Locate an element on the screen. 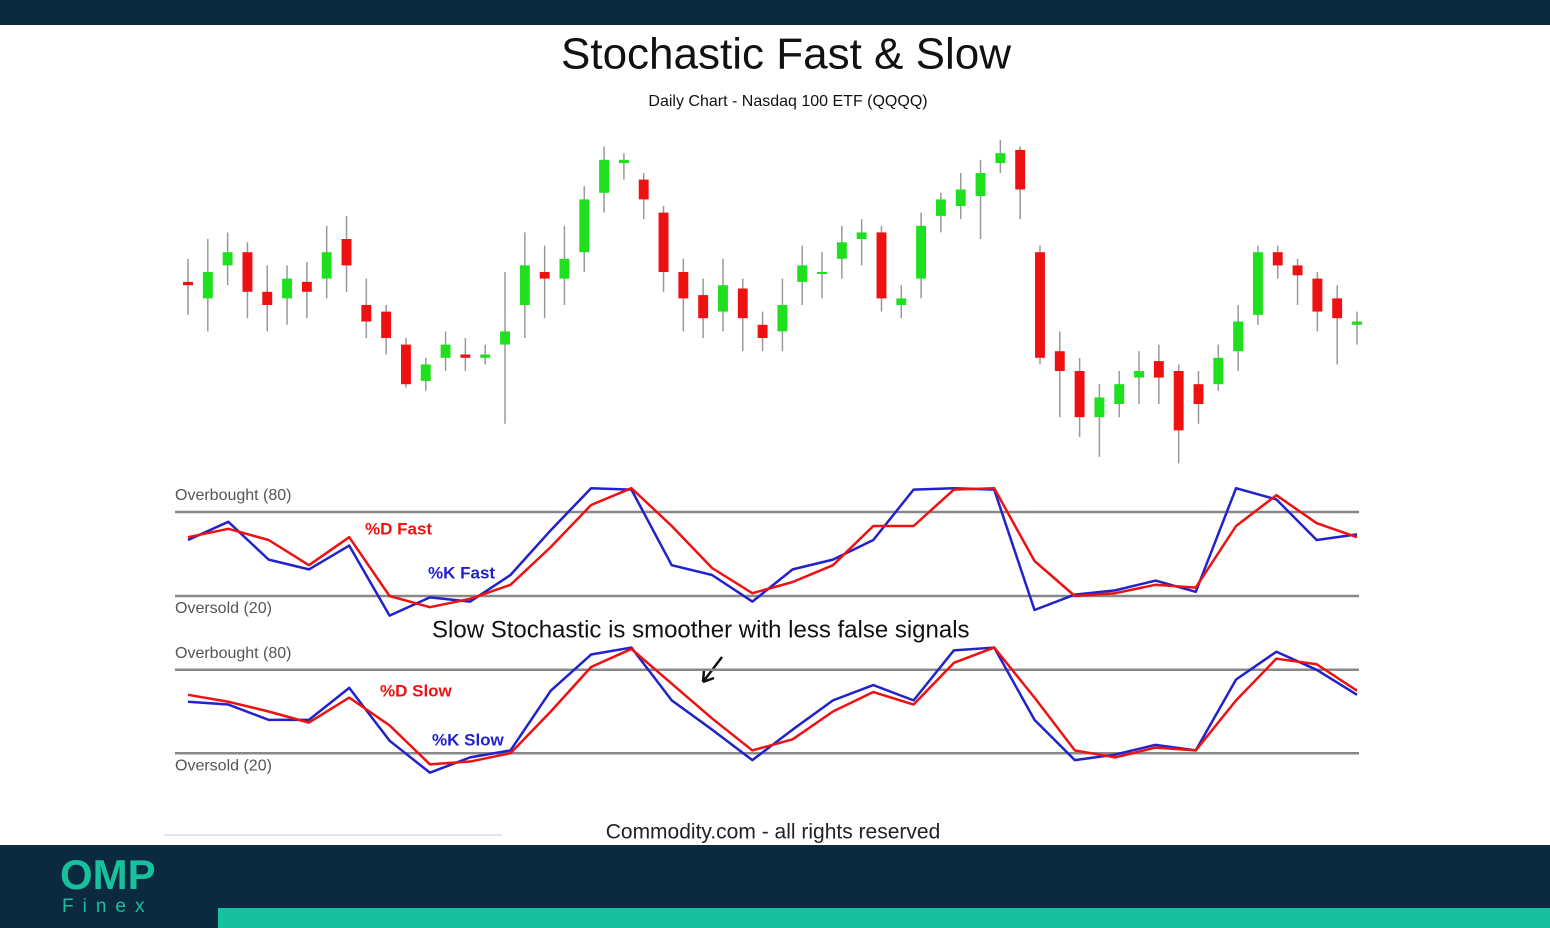 The height and width of the screenshot is (928, 1550). series-label: %K Slow is located at coordinates (468, 739).